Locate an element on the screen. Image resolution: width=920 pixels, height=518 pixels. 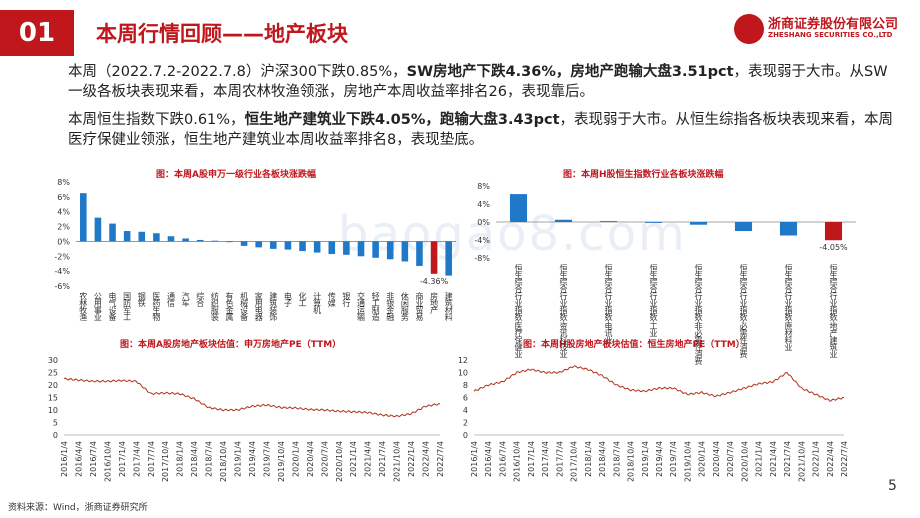
page-number: 5 is located at coordinates (892, 486).